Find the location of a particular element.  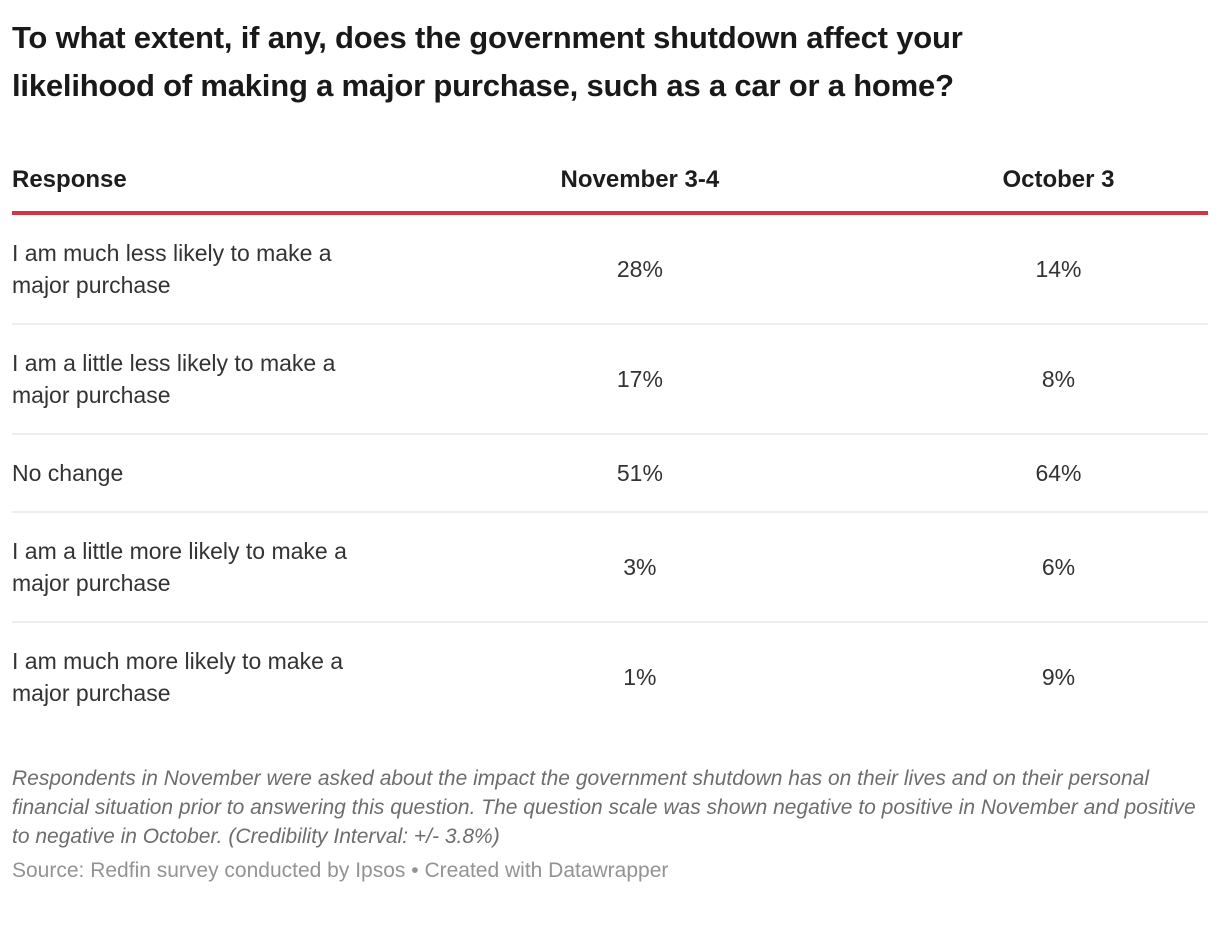

table-header-row: Response November 3-4 October 3 is located at coordinates (610, 190).